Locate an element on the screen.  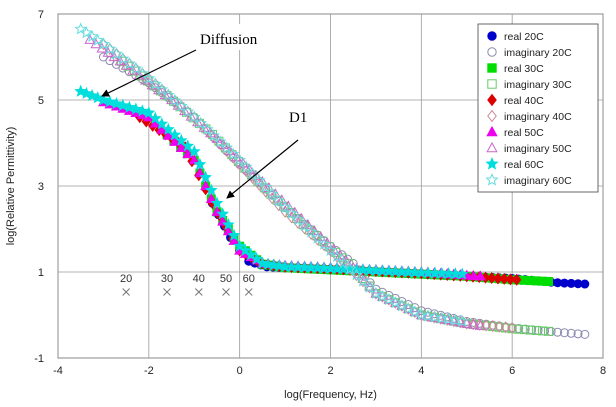
annotation-d1: D1 is located at coordinates (298, 118).